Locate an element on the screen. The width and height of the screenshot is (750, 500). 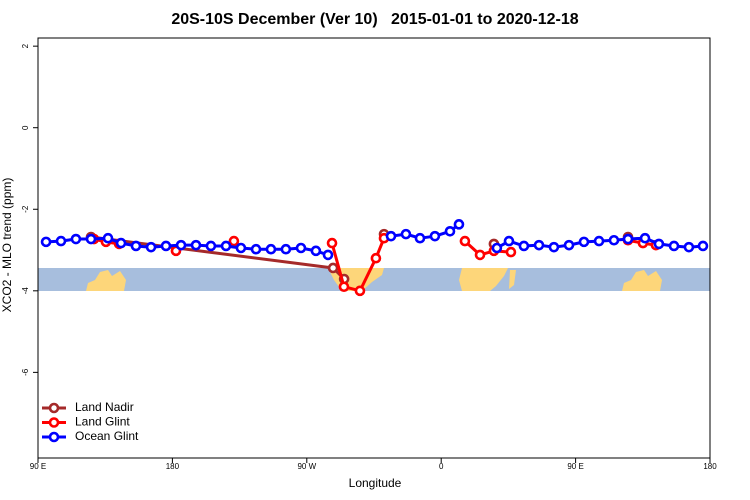
y-tick-label: 0 is located at coordinates (25, 127).